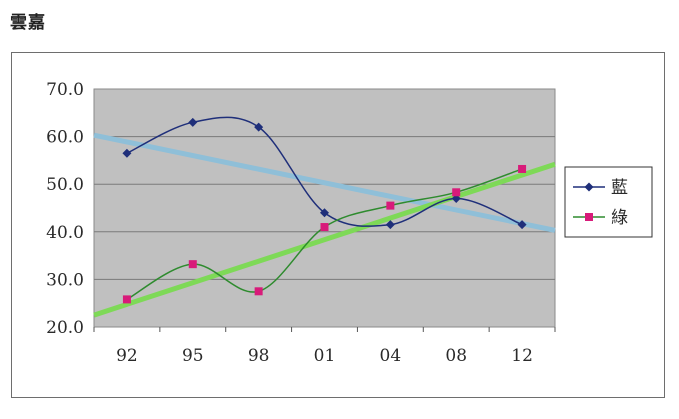 The image size is (679, 419). What do you see at coordinates (193, 356) in the screenshot?
I see `x-tick-label: 95` at bounding box center [193, 356].